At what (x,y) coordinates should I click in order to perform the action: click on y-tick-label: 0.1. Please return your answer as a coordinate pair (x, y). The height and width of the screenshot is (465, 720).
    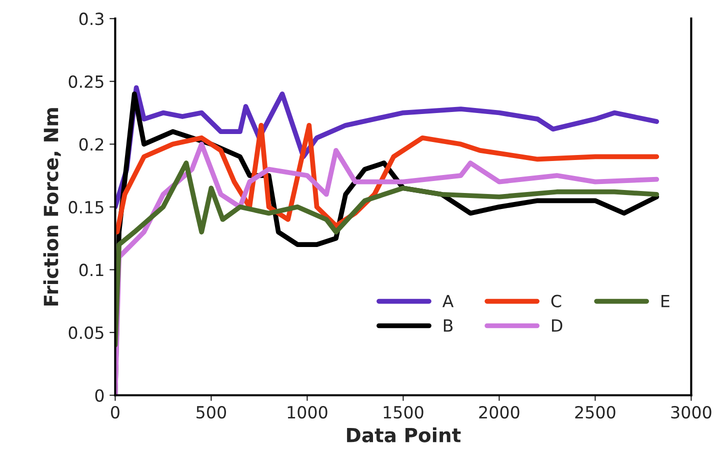
    Looking at the image, I should click on (91, 270).